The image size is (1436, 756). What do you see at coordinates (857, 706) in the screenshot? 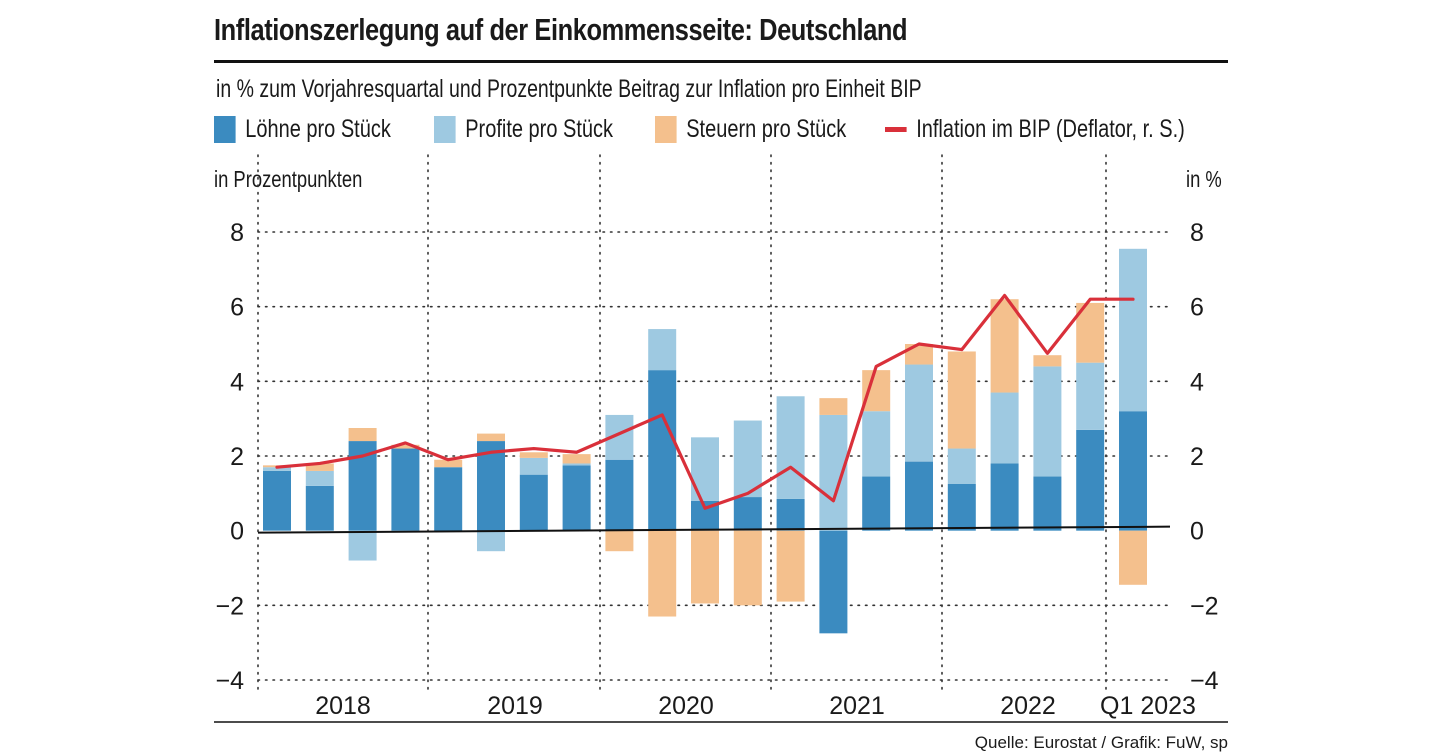
I see `x-tick-label: 2021` at bounding box center [857, 706].